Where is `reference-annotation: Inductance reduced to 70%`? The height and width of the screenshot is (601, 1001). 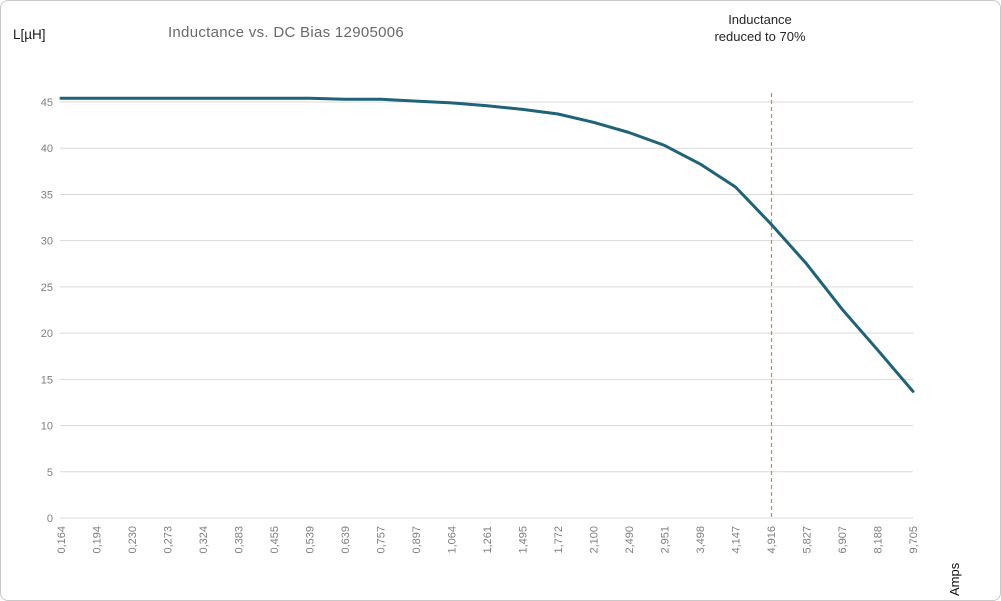
reference-annotation: Inductance reduced to 70% is located at coordinates (760, 28).